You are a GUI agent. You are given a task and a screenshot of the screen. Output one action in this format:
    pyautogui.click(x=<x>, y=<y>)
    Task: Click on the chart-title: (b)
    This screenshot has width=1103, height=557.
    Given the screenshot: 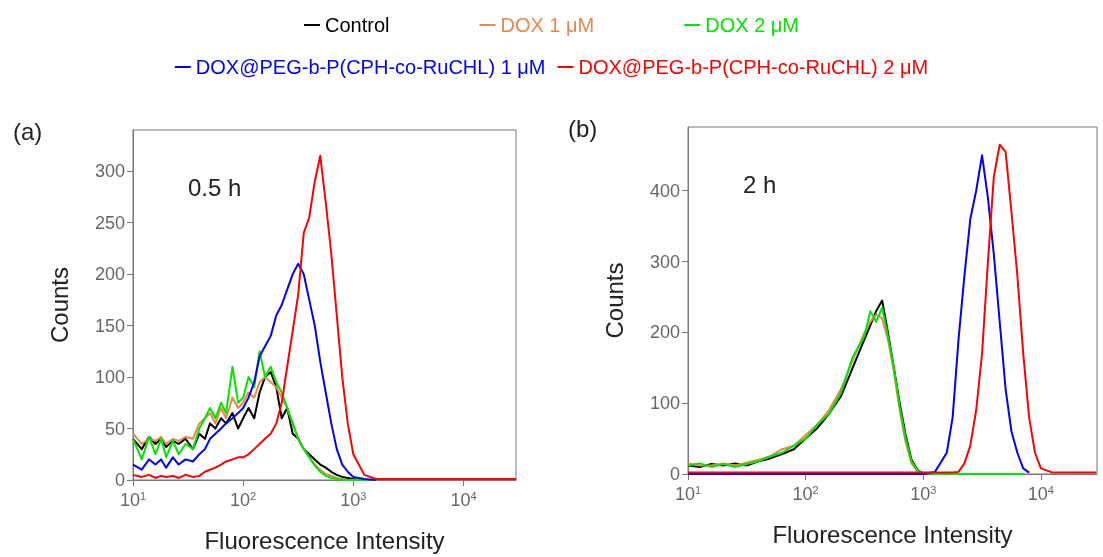 What is the action you would take?
    pyautogui.click(x=583, y=128)
    